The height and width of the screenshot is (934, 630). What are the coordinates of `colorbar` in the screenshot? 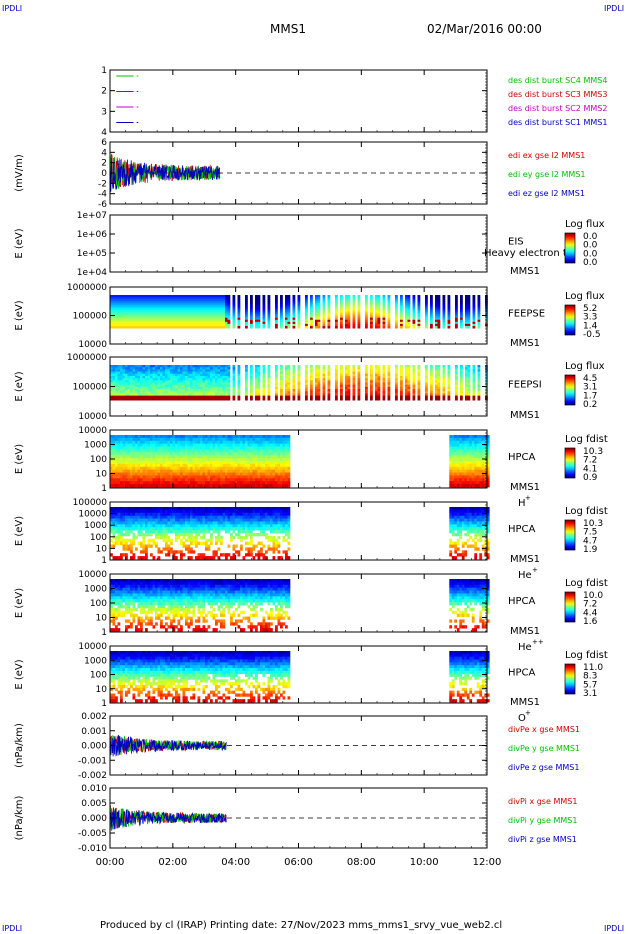 It's located at (570, 248).